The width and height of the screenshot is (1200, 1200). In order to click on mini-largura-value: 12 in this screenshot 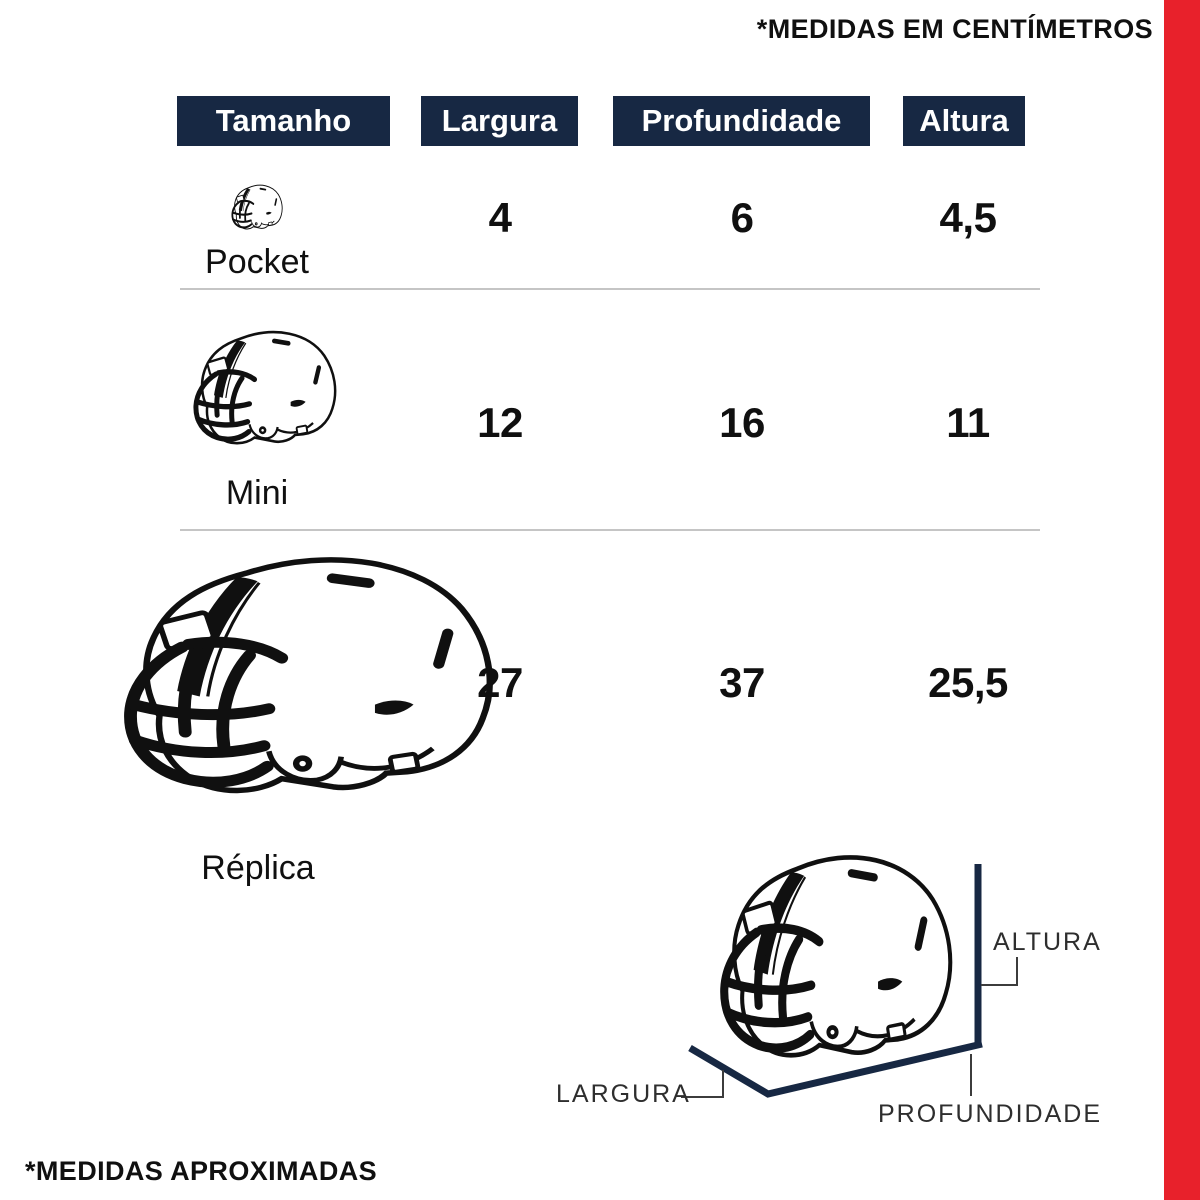, I will do `click(500, 422)`.